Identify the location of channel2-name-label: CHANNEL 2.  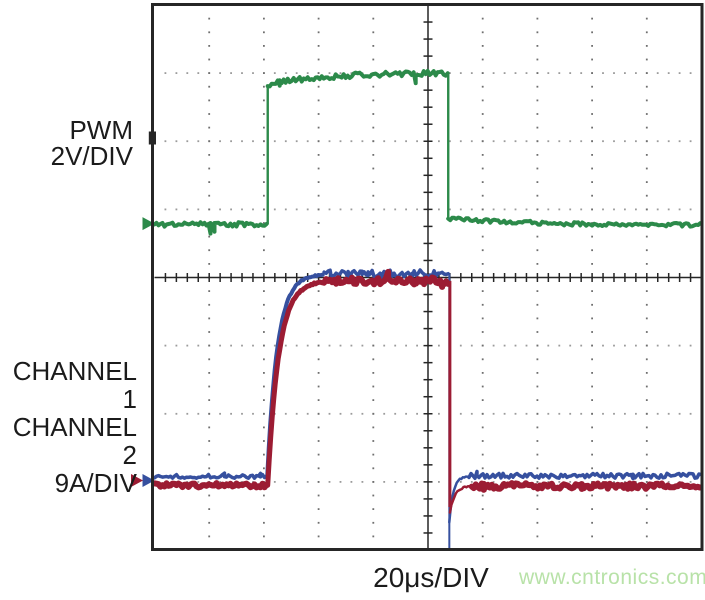
(74, 441).